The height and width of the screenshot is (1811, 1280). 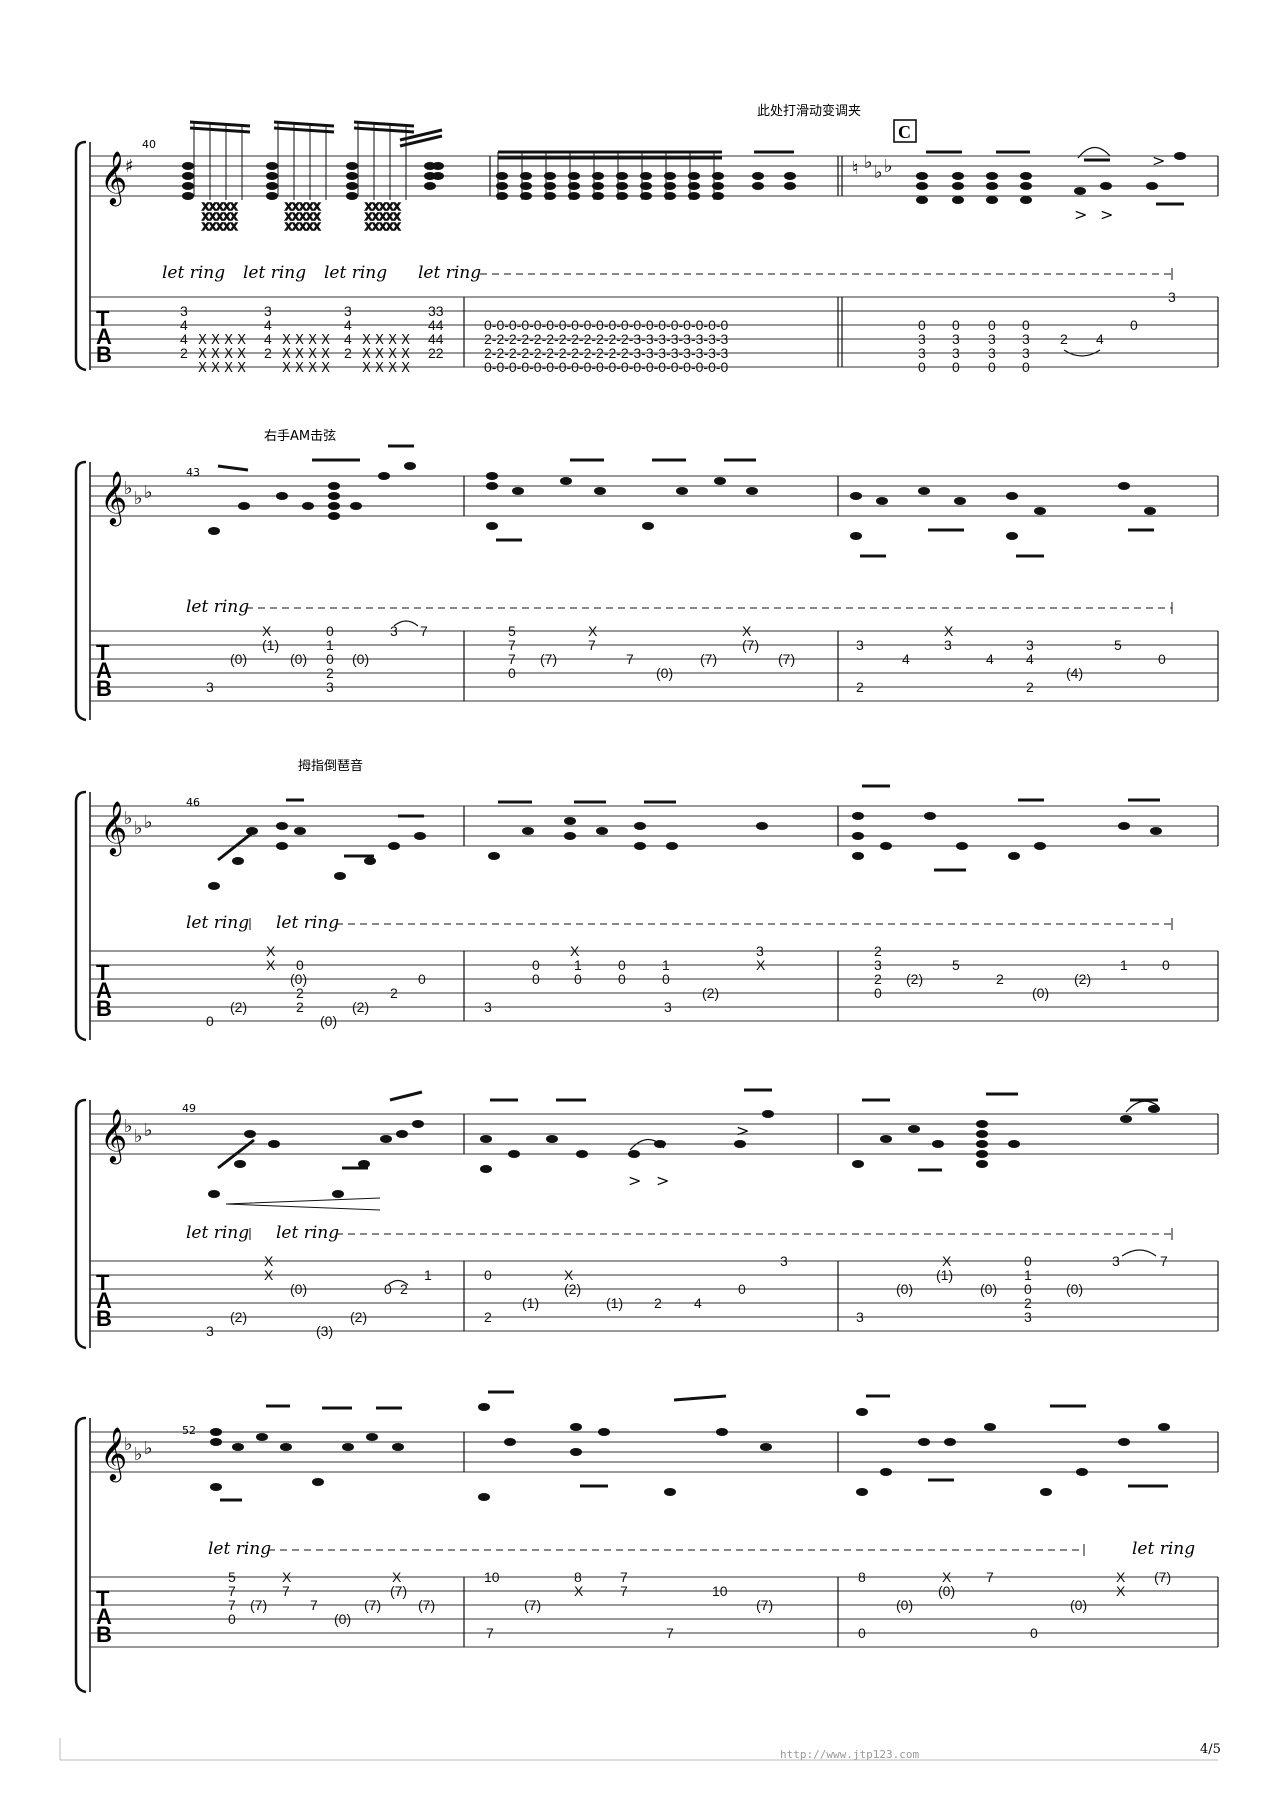 I want to click on svg-text: 22, so click(x=436, y=353).